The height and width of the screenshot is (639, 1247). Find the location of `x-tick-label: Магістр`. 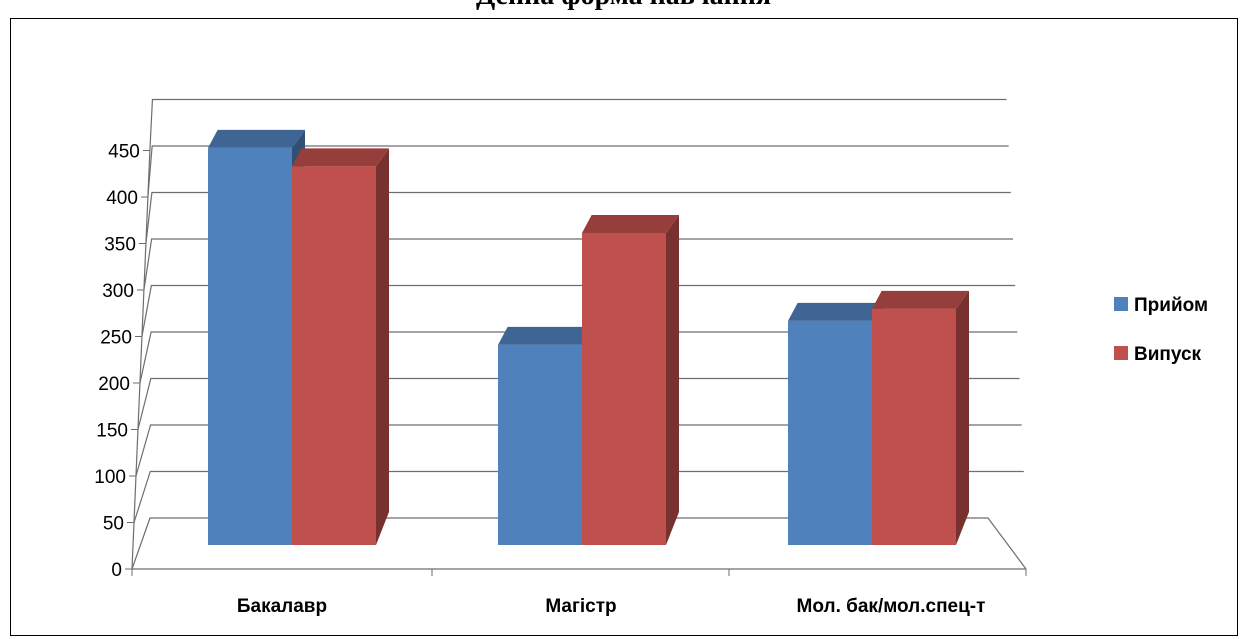

x-tick-label: Магістр is located at coordinates (580, 606).